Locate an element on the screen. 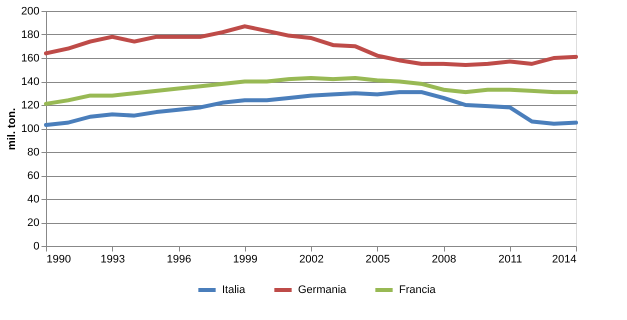  y-tick-label: 80 is located at coordinates (33, 152).